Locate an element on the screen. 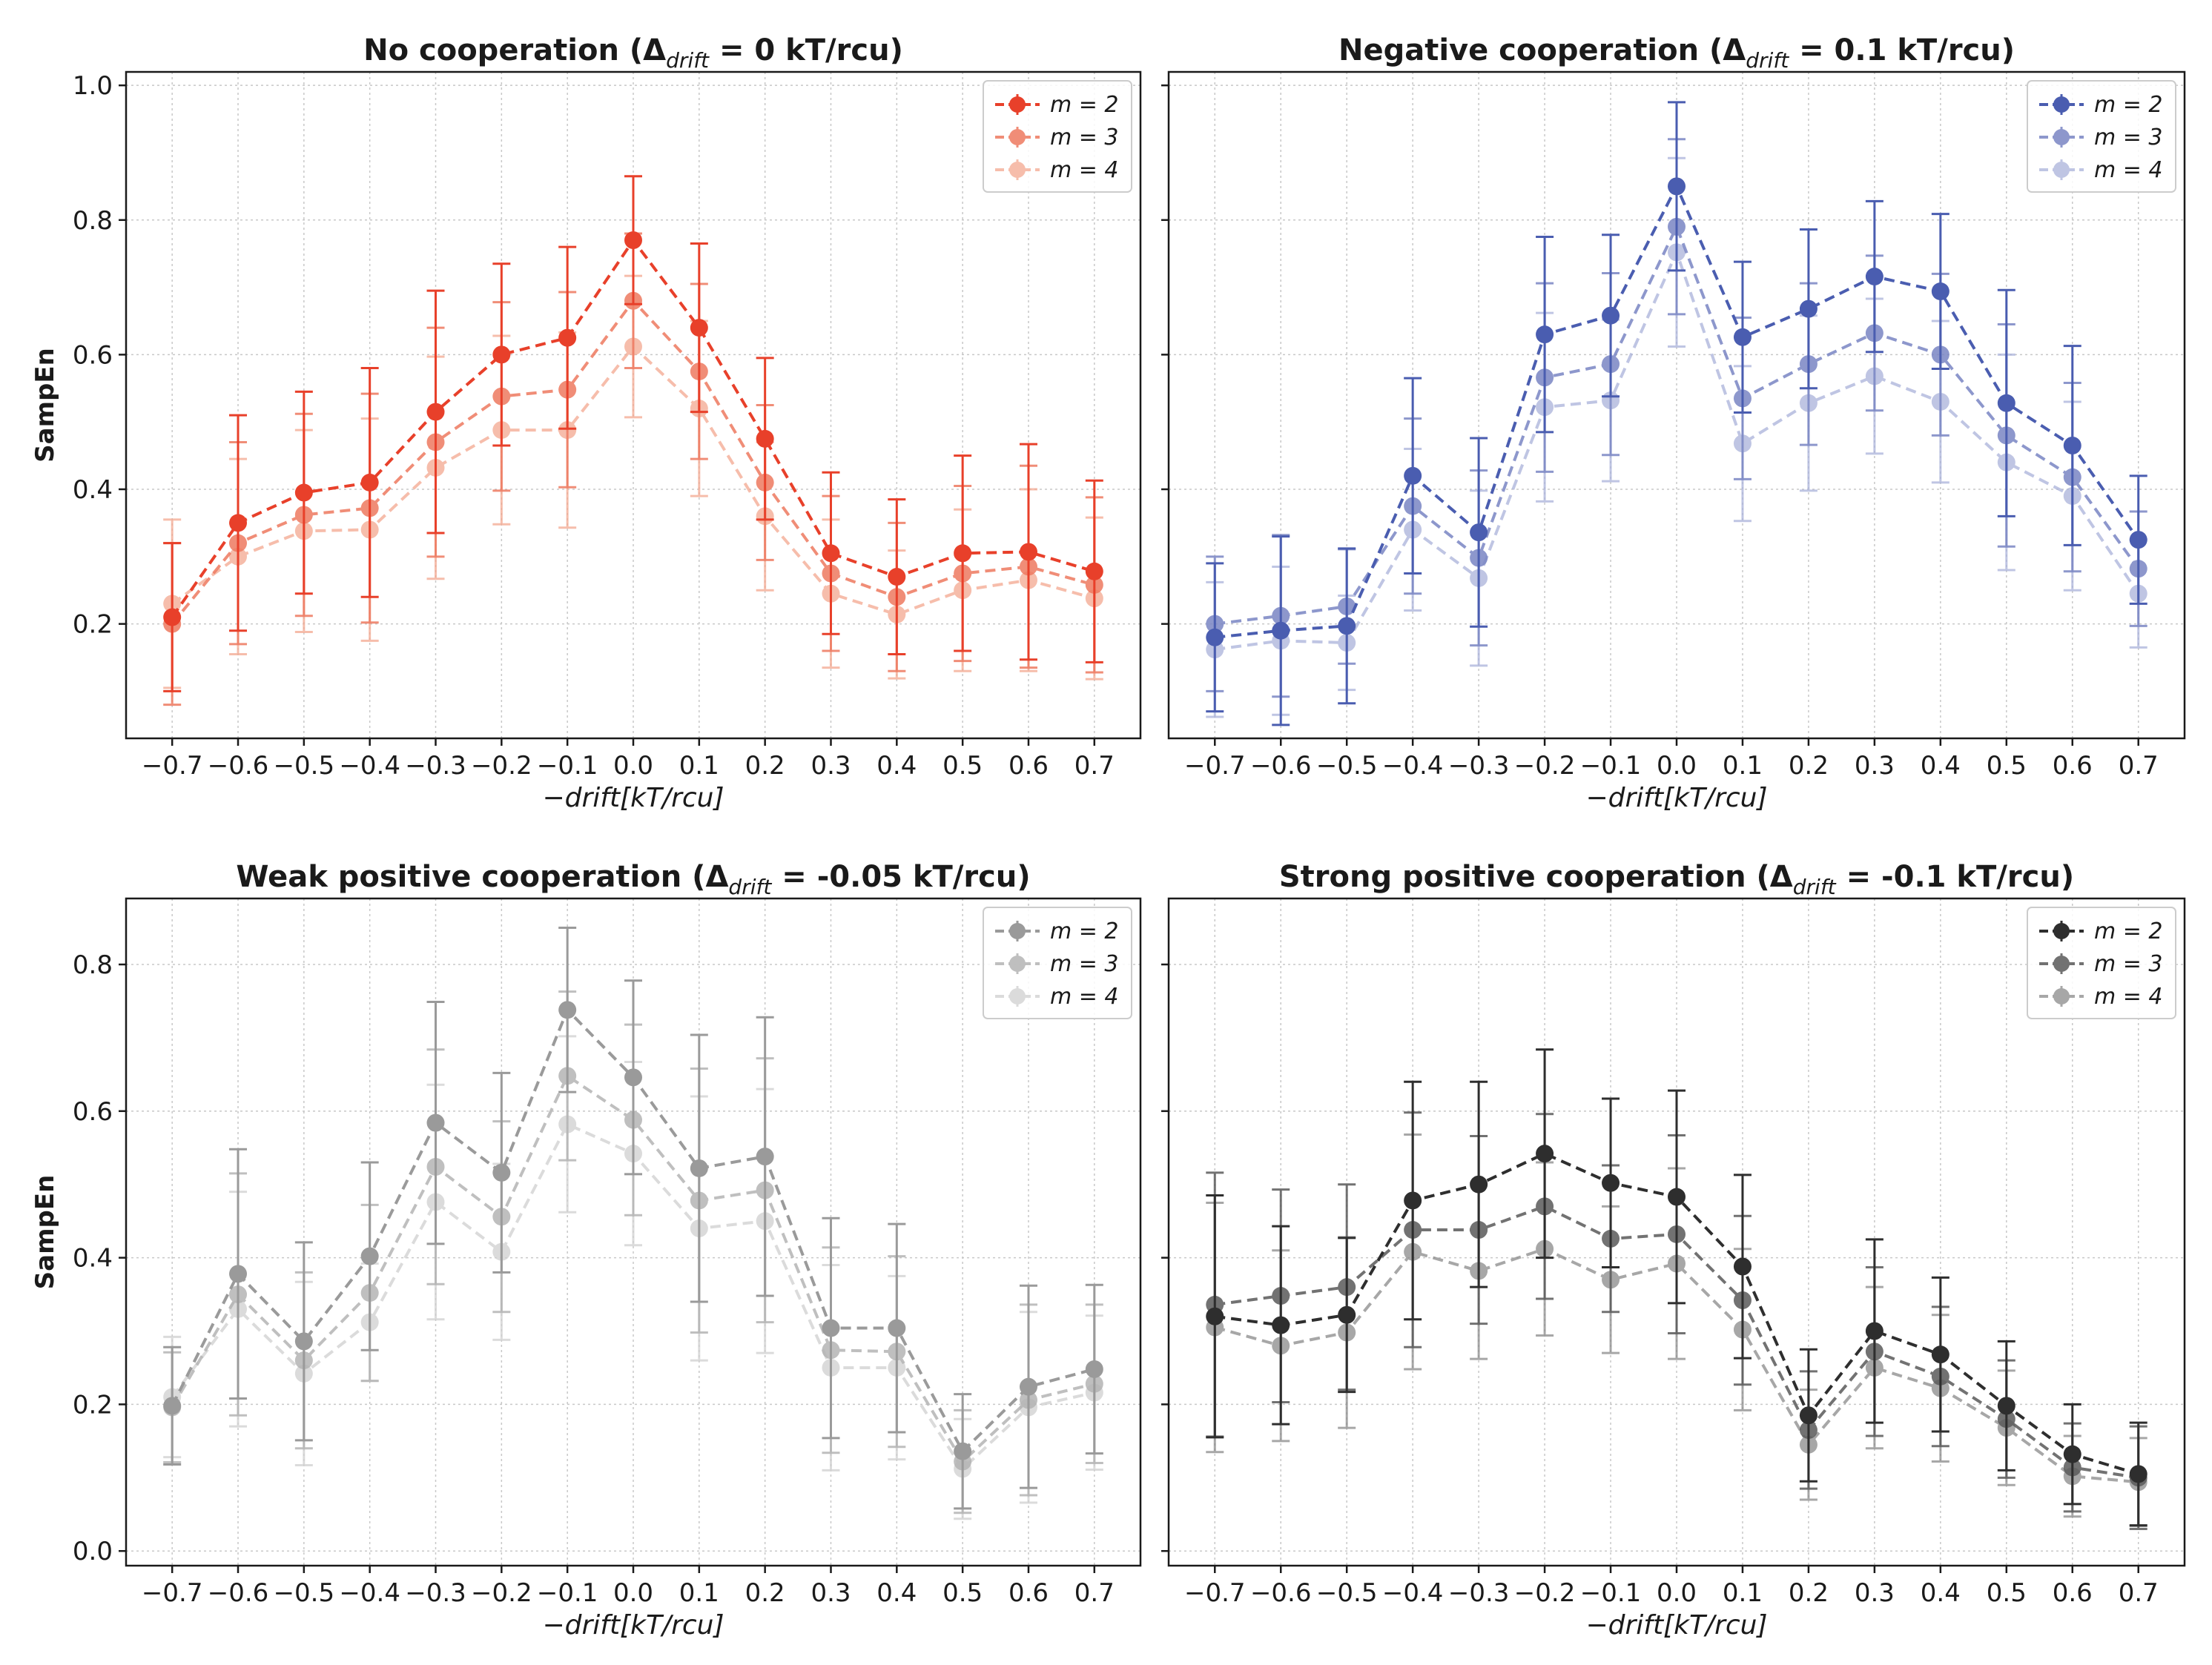 The image size is (2212, 1665). x-tick-label: −0.3 is located at coordinates (1479, 766).